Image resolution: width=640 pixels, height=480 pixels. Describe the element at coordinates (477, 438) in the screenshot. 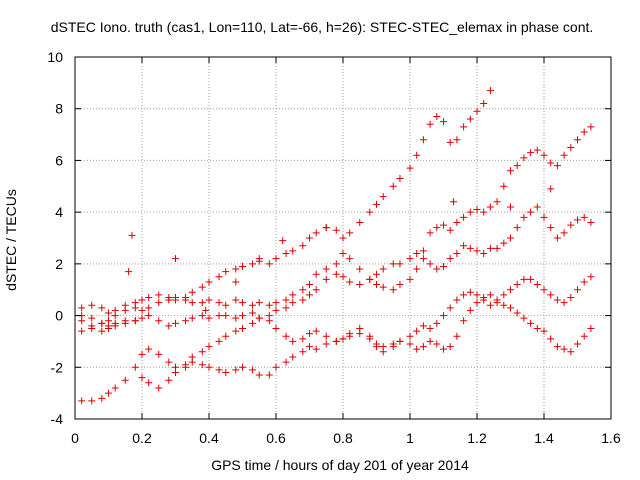

I see `x-tick-label: 1.2` at that location.